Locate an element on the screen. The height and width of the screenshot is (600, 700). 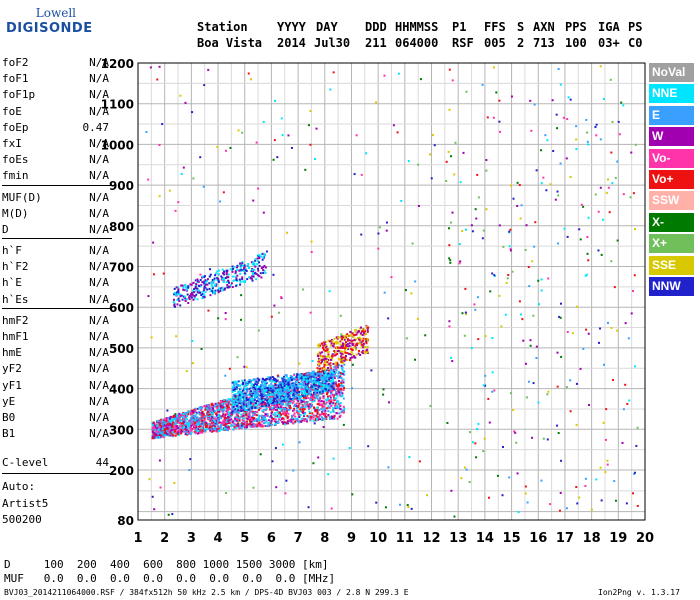
logo-lowell: Lowell is located at coordinates (55, 13).